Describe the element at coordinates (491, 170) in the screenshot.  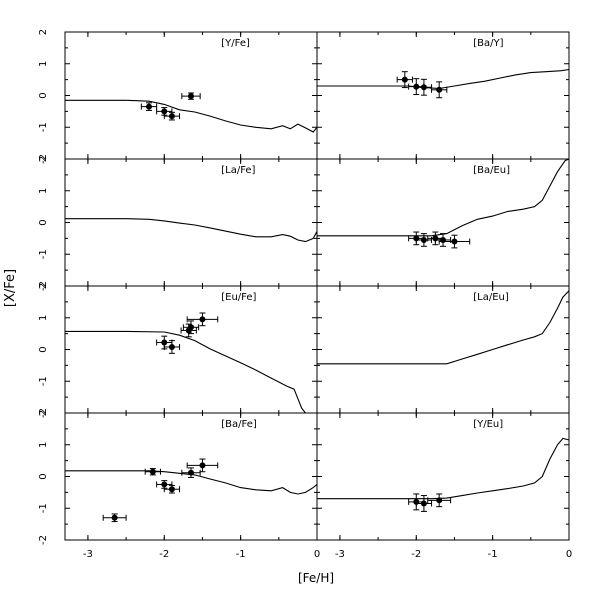
I see `panel-label: [Ba/Eu]` at that location.